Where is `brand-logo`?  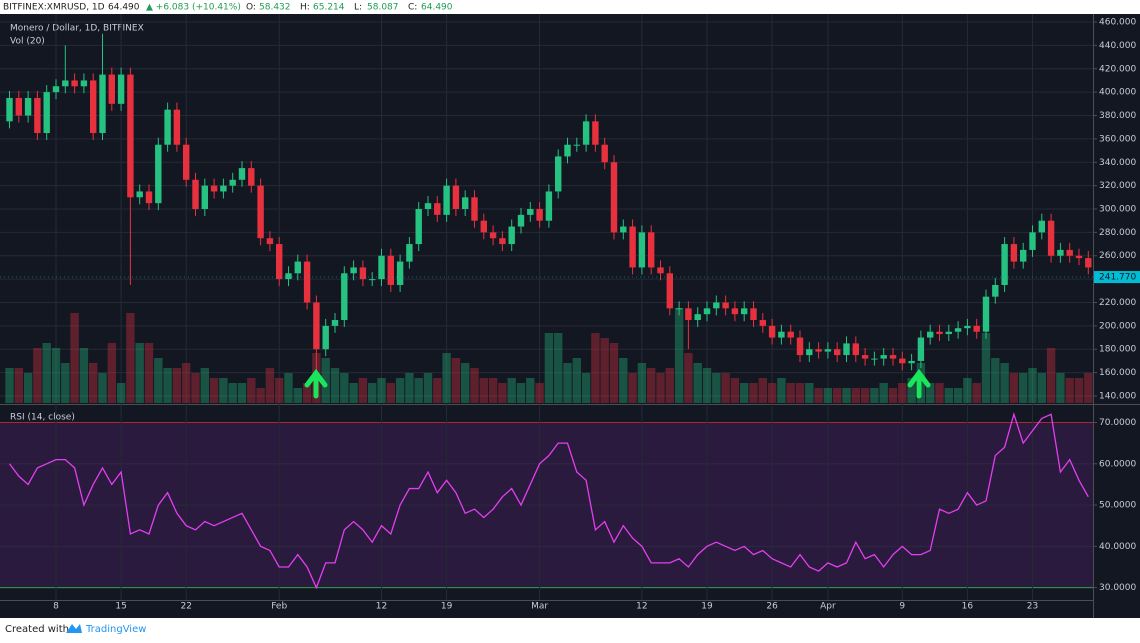 brand-logo is located at coordinates (74, 628).